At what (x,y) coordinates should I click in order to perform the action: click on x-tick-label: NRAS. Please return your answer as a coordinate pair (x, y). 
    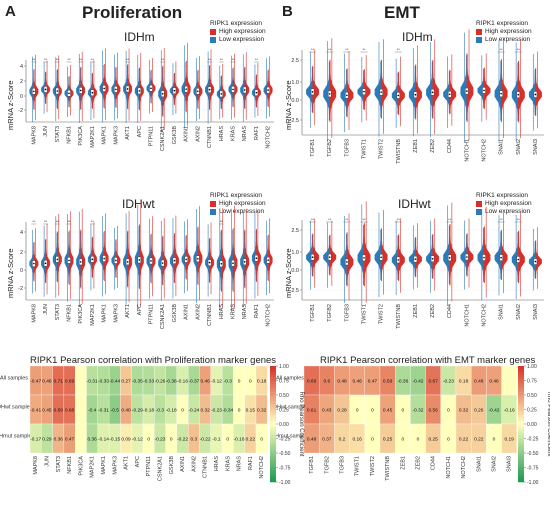
    Looking at the image, I should click on (245, 134).